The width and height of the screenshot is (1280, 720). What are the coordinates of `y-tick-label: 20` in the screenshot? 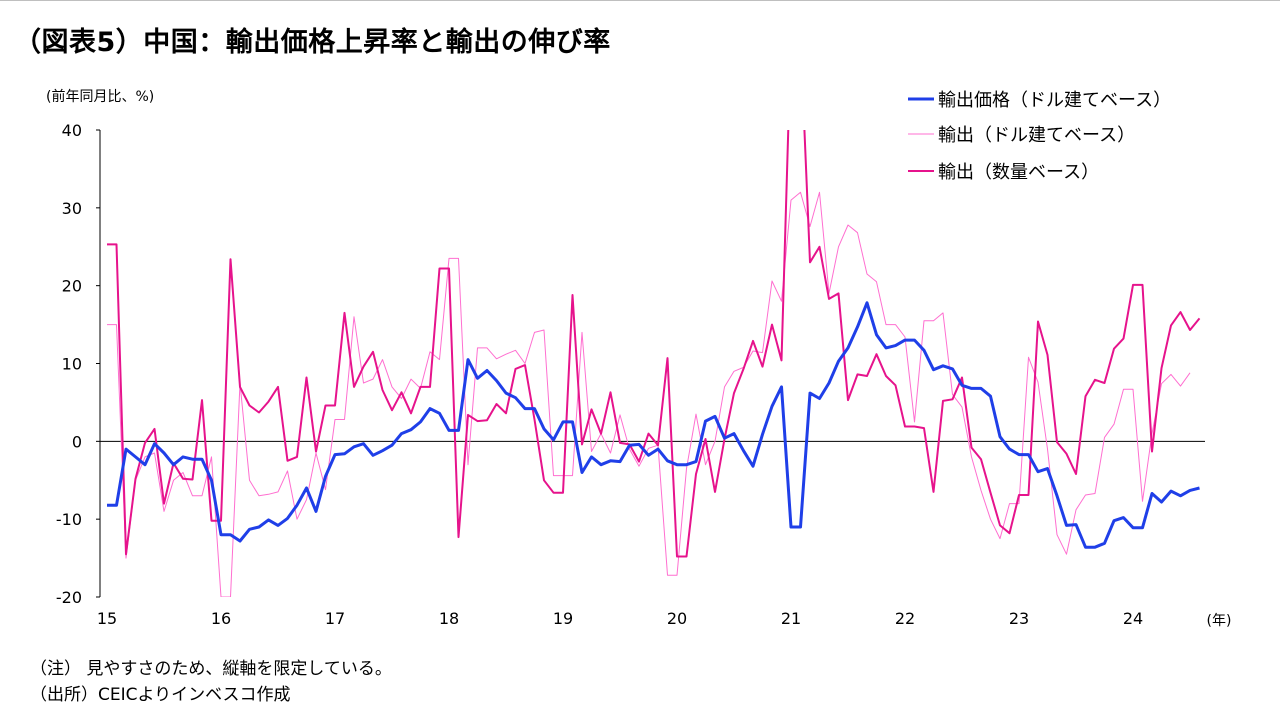 It's located at (72, 286).